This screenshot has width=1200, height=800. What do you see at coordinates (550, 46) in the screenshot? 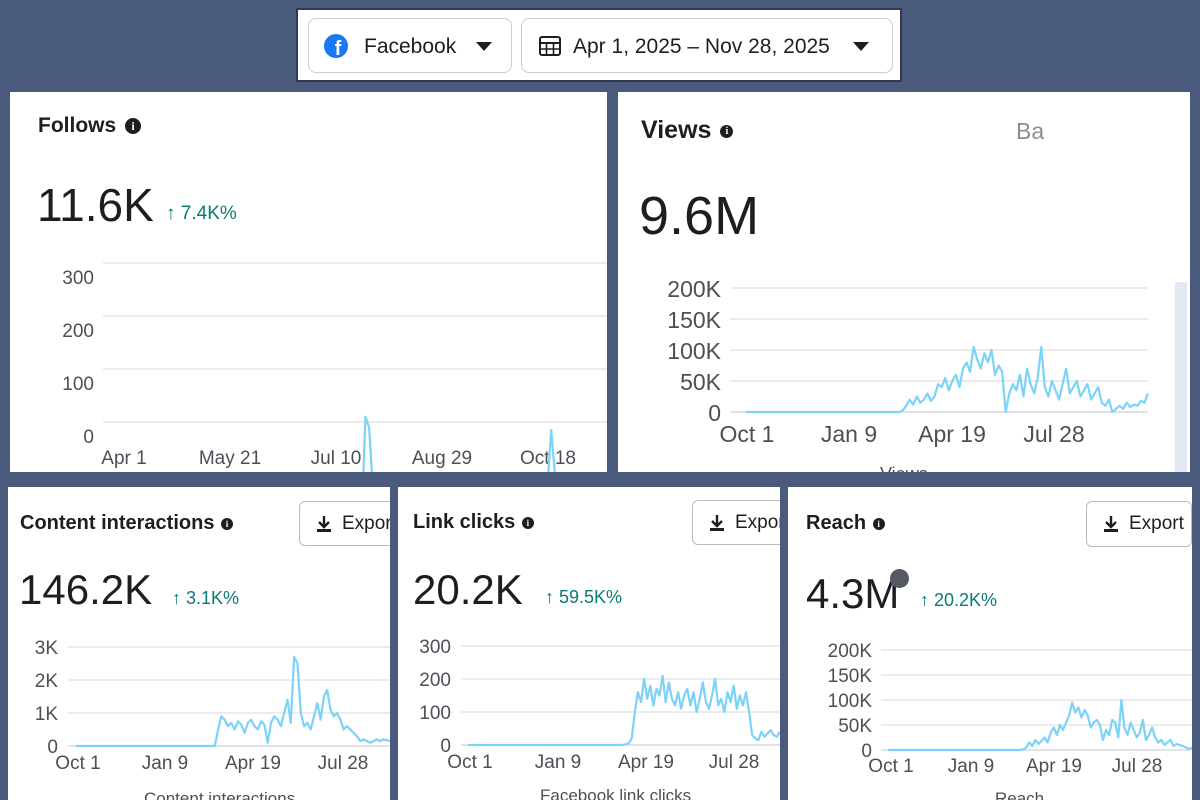
I see `calendar-icon` at bounding box center [550, 46].